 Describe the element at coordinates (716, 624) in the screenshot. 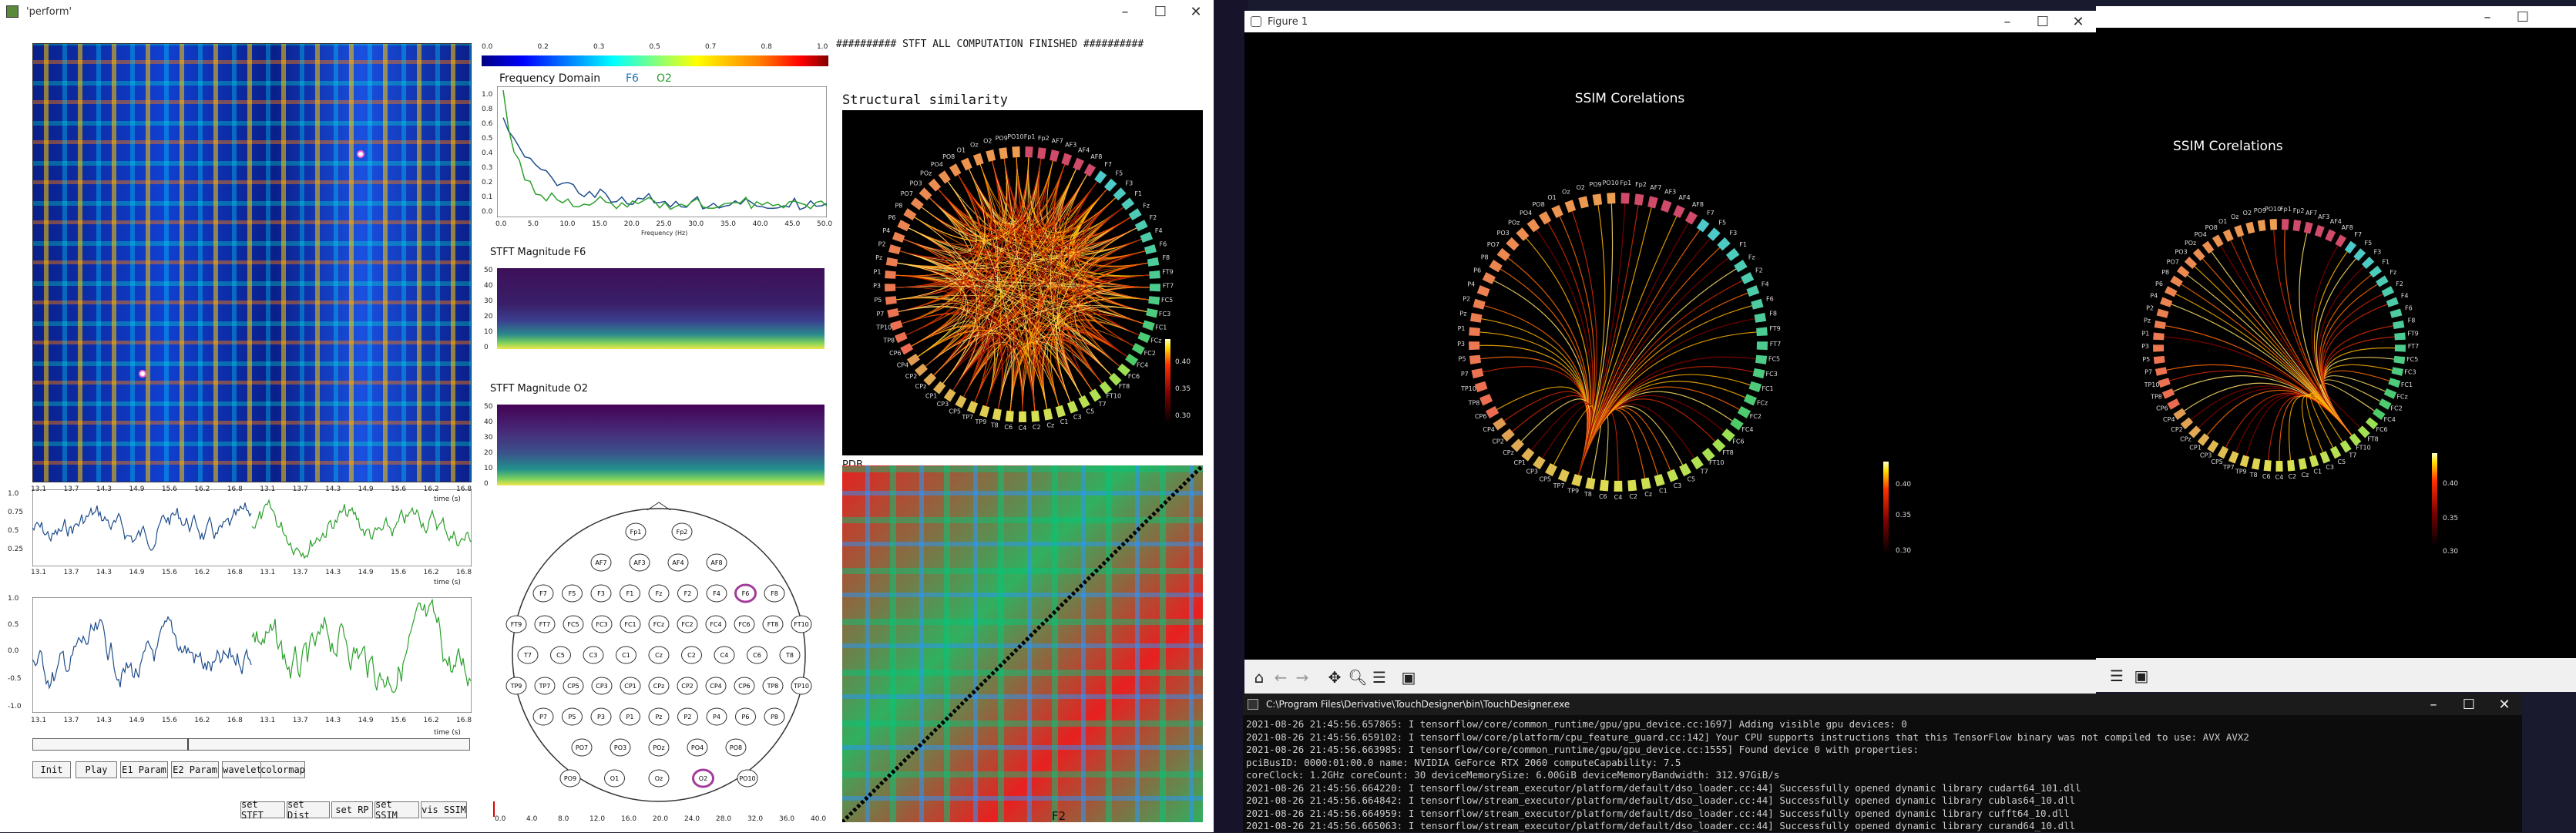

I see `electrode-fc4: FC4` at that location.